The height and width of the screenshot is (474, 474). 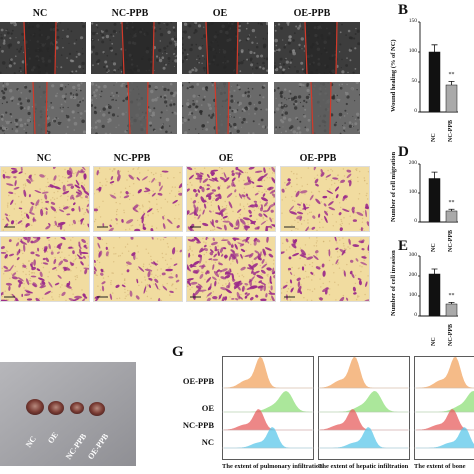 I want to click on wound-col-label-nc: NC, so click(x=40, y=13).